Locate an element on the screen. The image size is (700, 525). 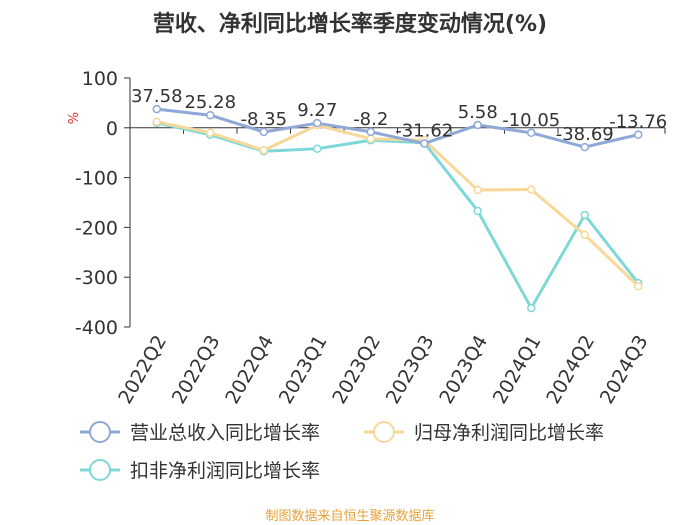
x-tick-label: 2022Q2 is located at coordinates (142, 370).